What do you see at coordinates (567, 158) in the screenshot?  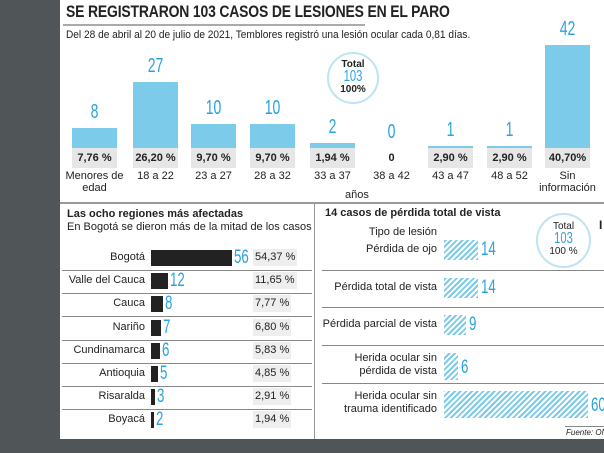 I see `age-percent-label: 40,70%` at bounding box center [567, 158].